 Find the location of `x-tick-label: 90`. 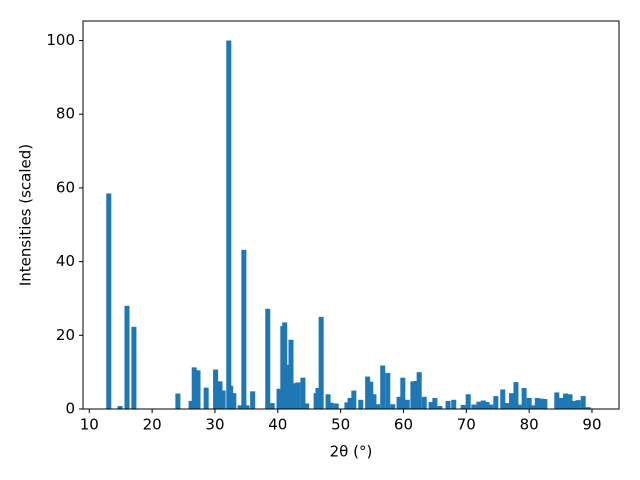

x-tick-label: 90 is located at coordinates (591, 425).